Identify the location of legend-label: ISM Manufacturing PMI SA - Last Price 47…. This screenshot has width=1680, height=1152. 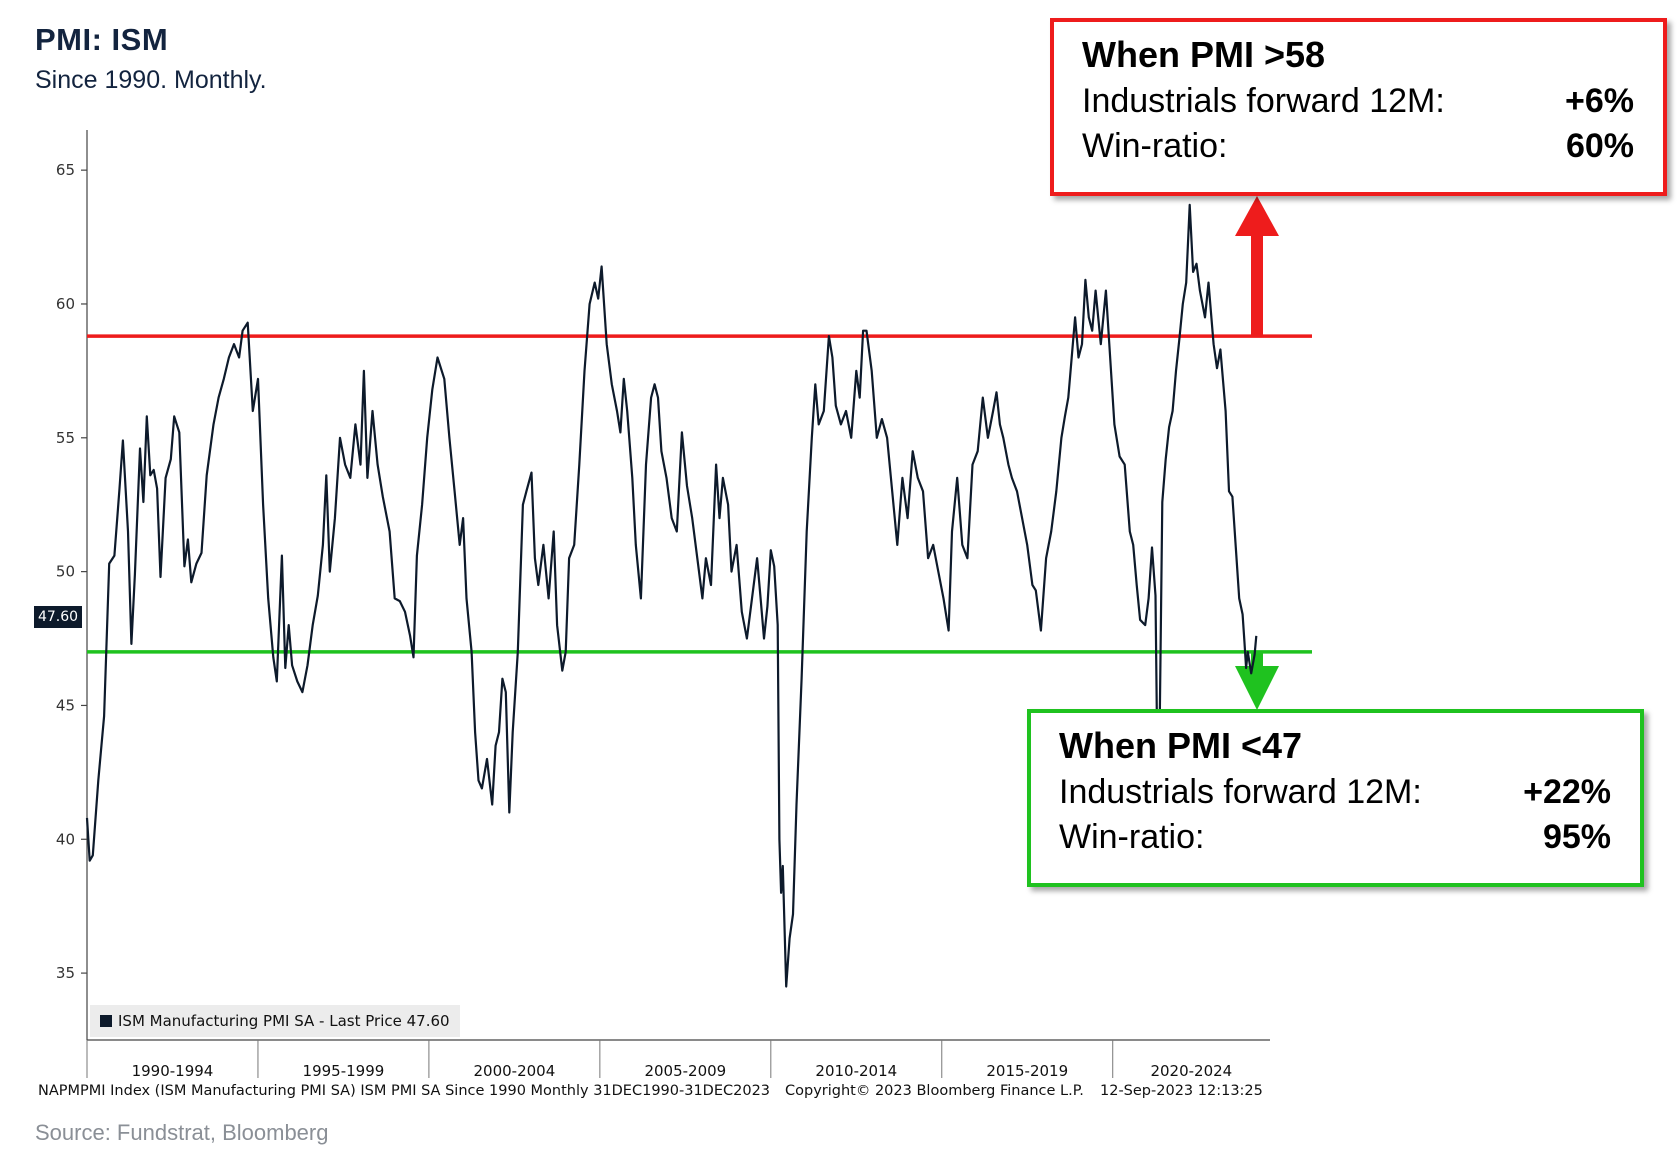
(284, 1021).